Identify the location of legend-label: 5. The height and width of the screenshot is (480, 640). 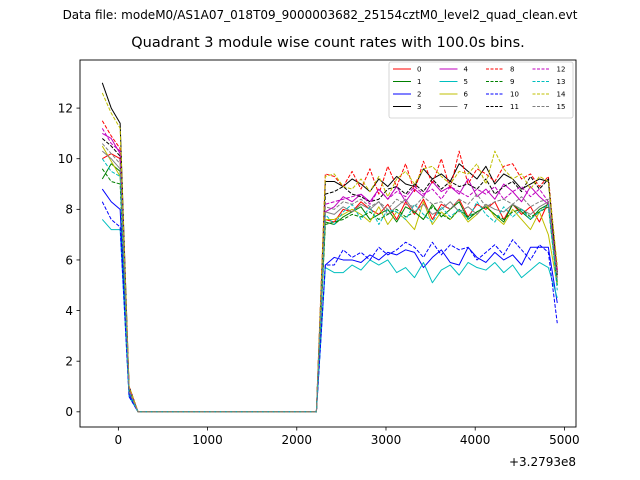
(466, 82).